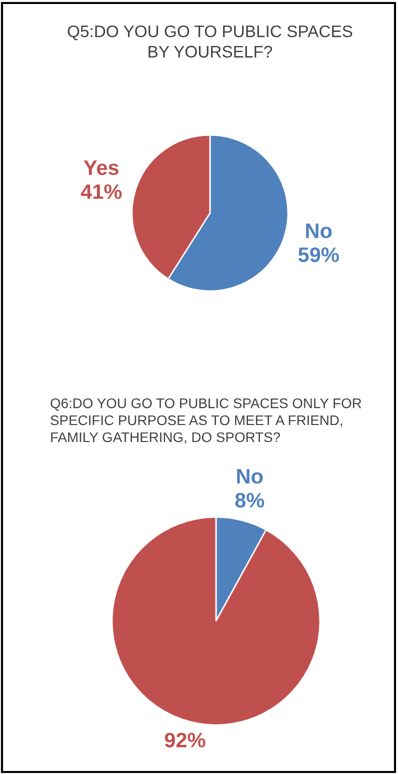 The image size is (398, 774). Describe the element at coordinates (318, 254) in the screenshot. I see `data-label: 59%` at that location.